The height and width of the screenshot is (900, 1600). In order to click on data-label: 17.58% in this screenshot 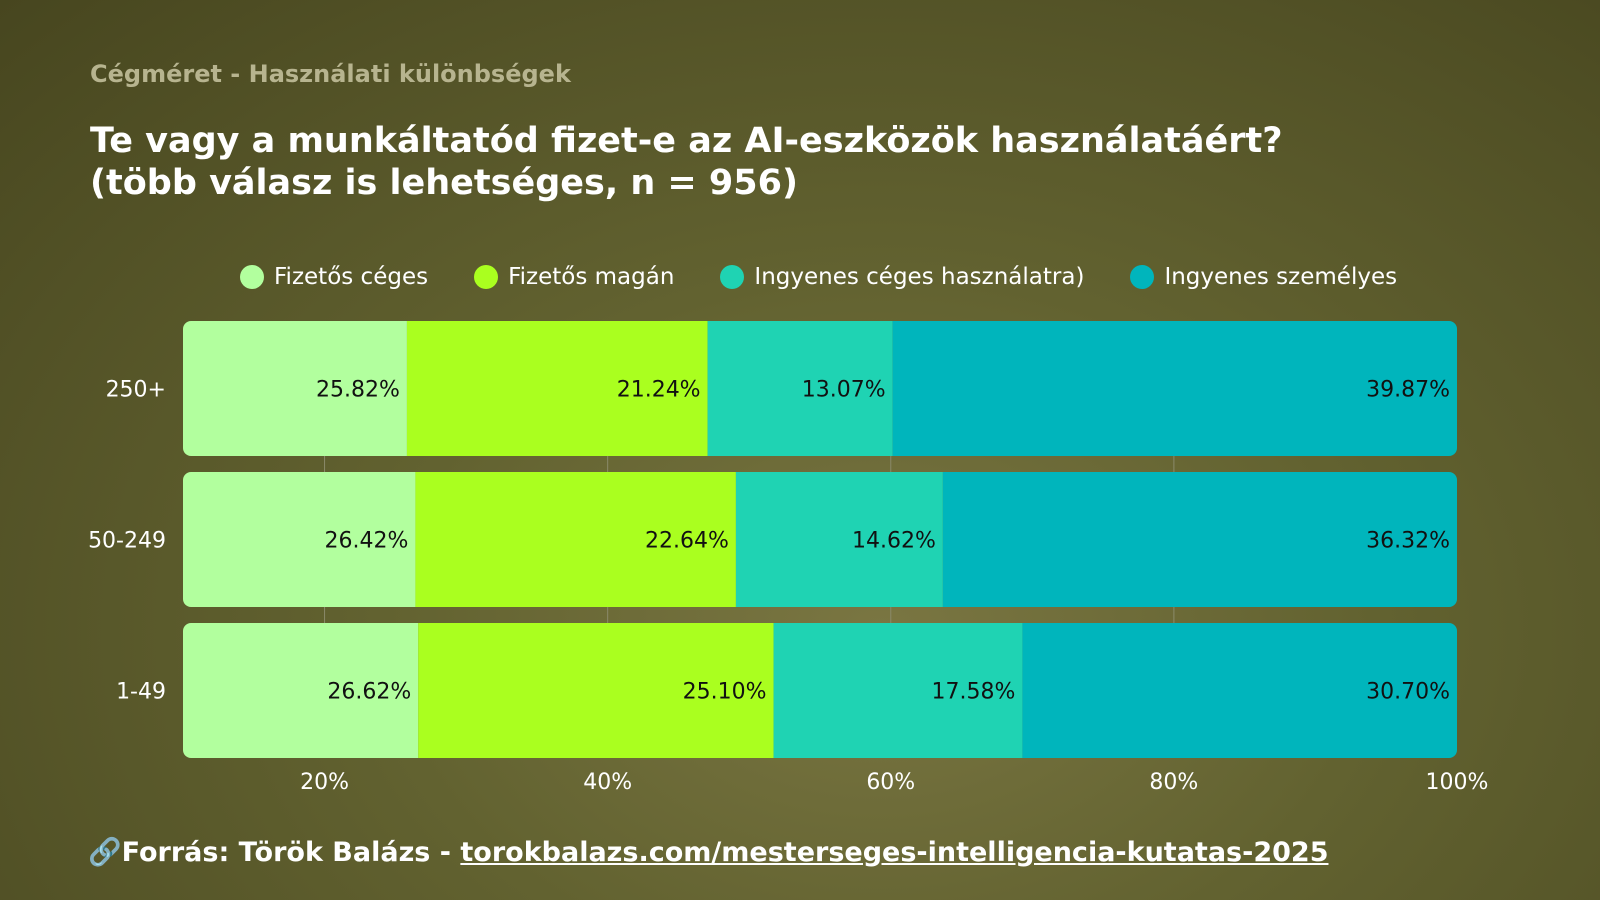, I will do `click(974, 692)`.